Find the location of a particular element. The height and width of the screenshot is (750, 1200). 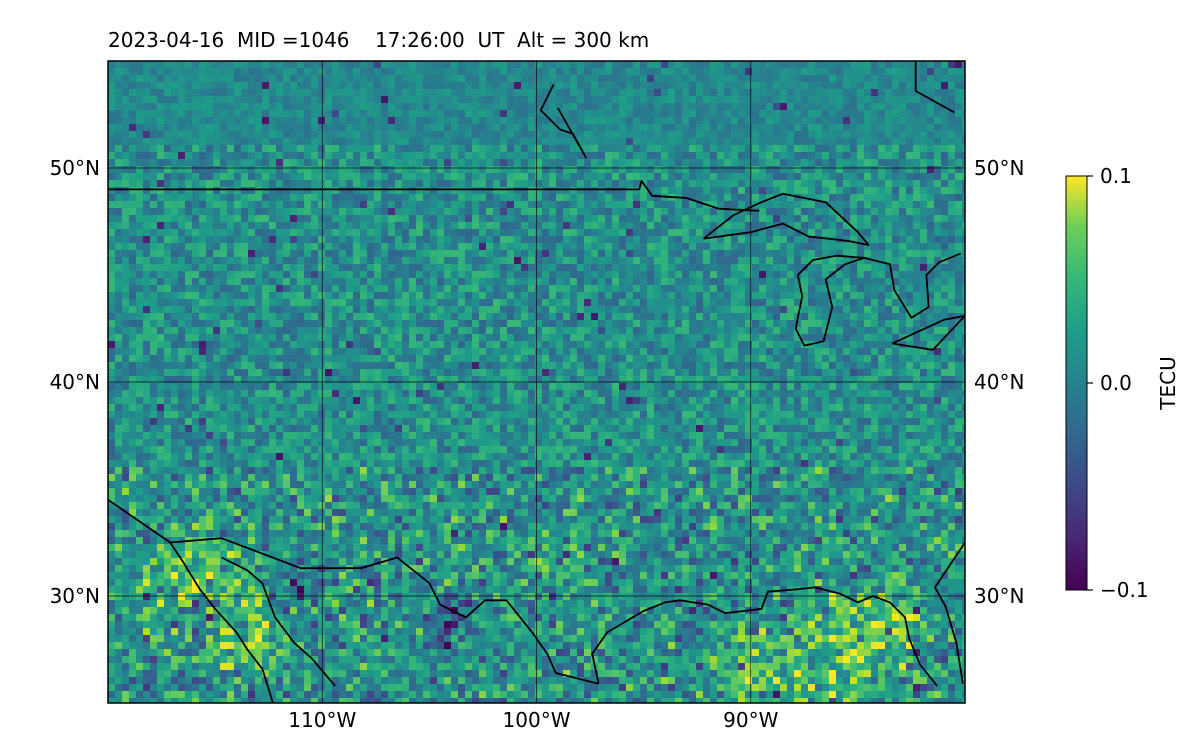

border-lake-superior is located at coordinates (786, 219).